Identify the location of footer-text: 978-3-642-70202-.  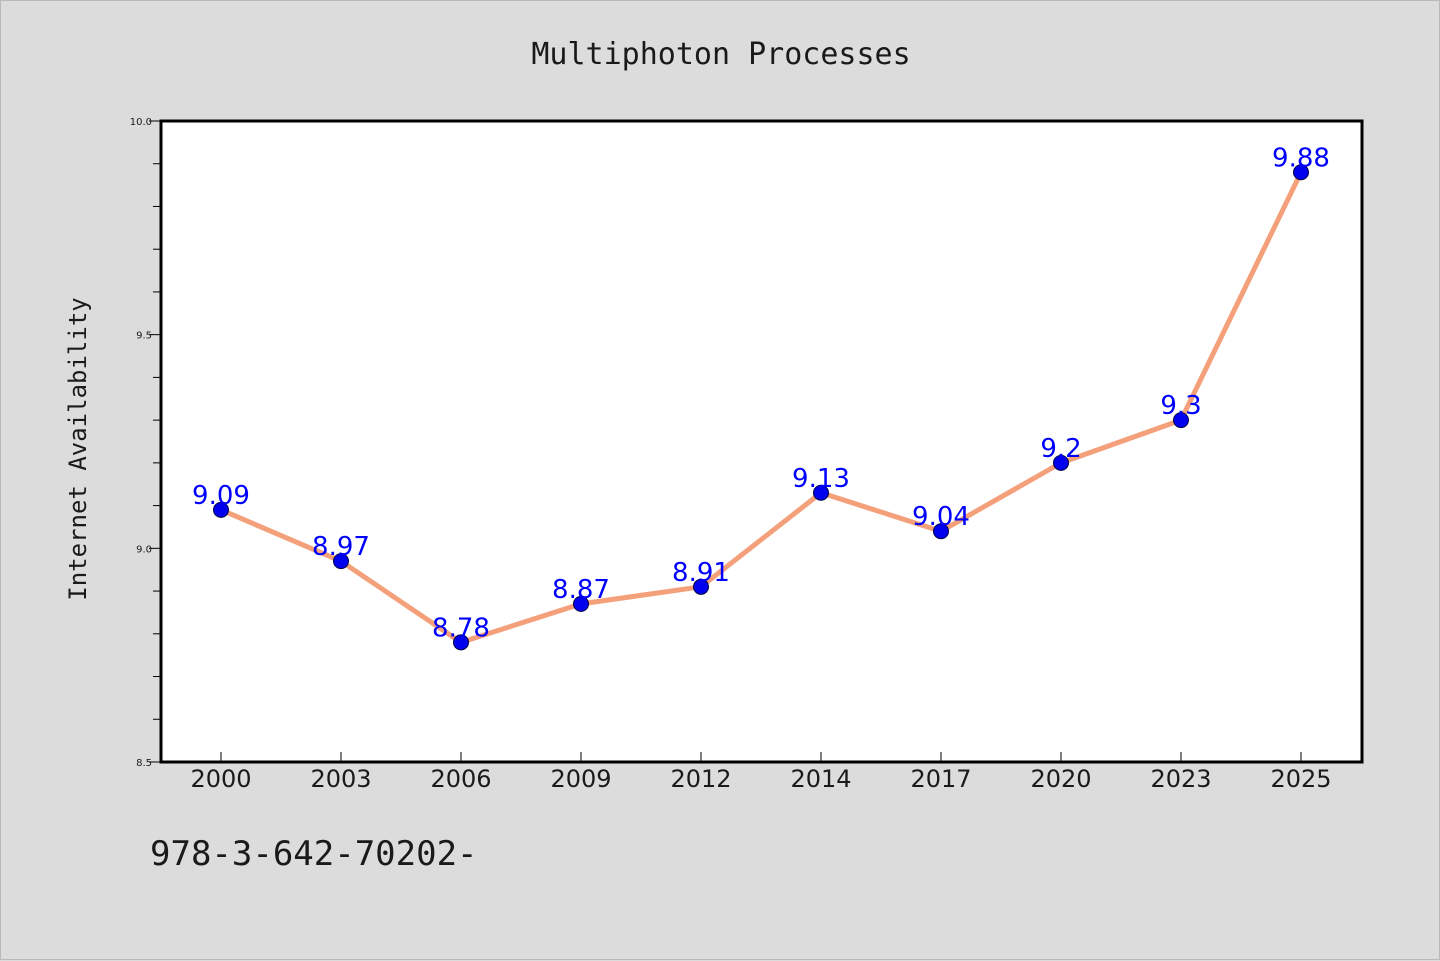
(314, 854).